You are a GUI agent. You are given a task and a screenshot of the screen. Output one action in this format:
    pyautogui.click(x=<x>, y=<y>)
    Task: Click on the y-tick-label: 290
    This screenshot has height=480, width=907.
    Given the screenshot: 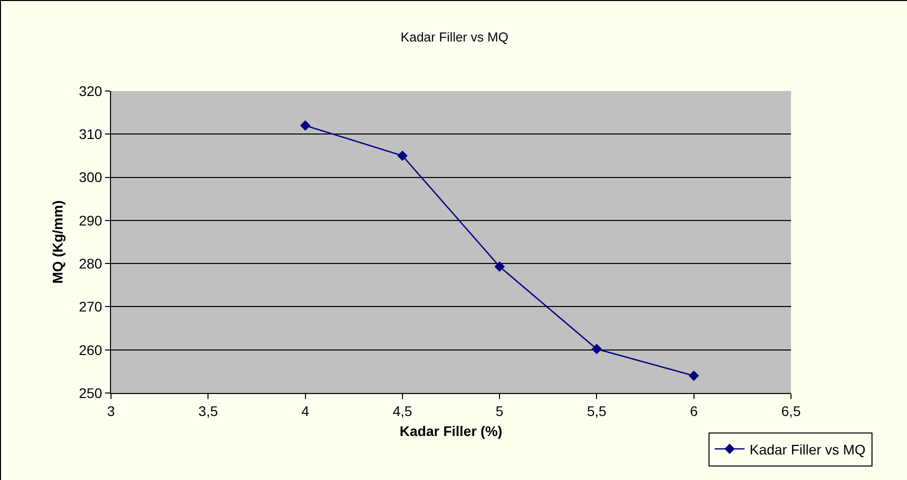 What is the action you would take?
    pyautogui.click(x=90, y=220)
    